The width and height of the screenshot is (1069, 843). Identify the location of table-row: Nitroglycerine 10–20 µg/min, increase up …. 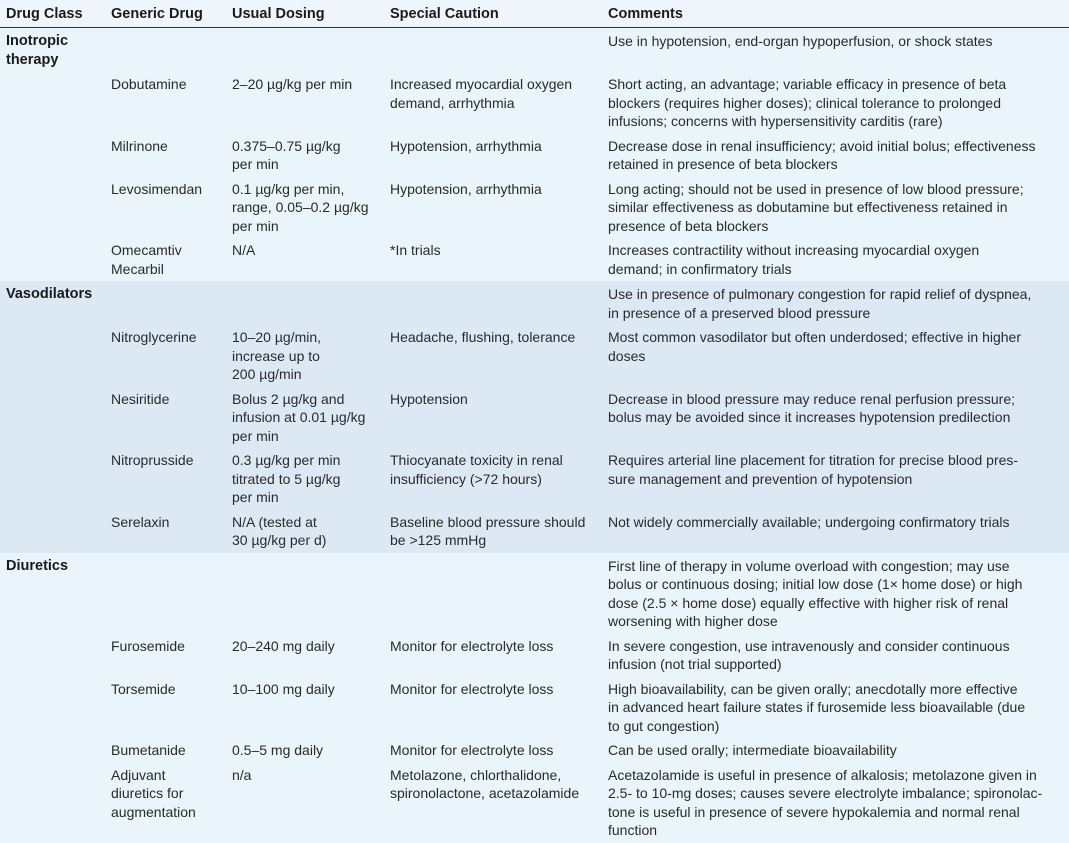
(534, 356).